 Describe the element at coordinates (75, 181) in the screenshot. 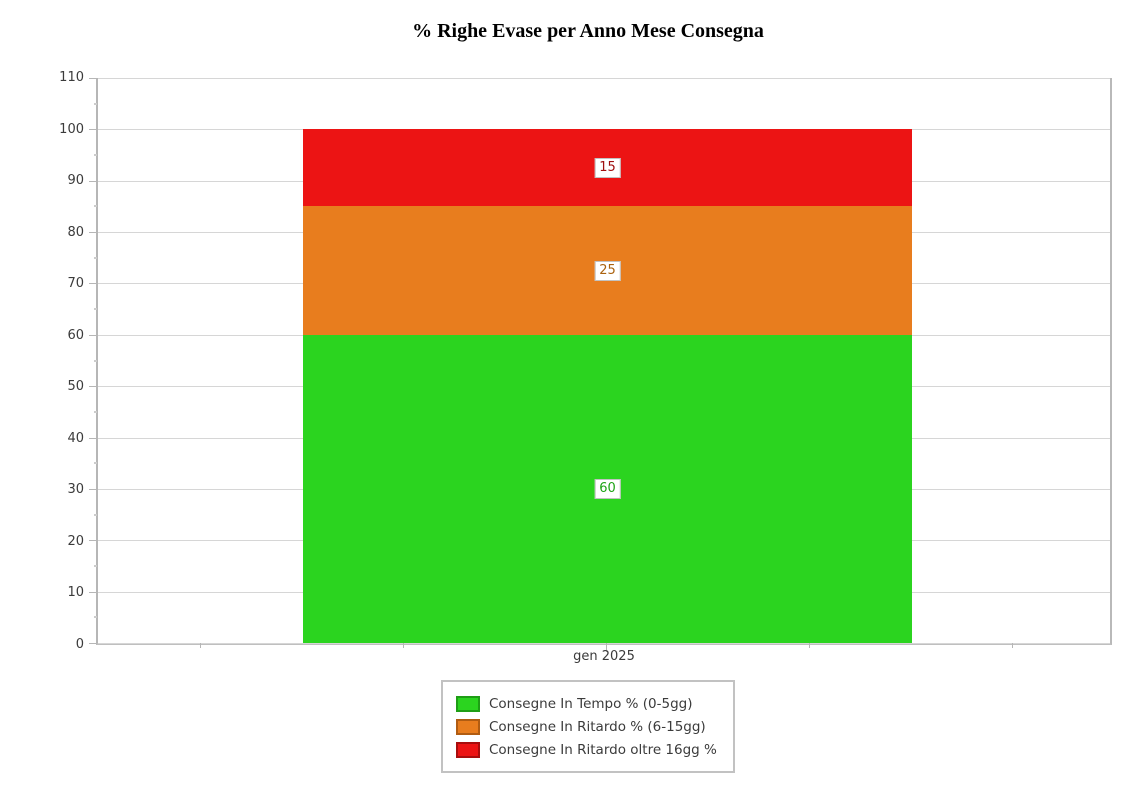

I see `y-axis-tick-label: 90` at that location.